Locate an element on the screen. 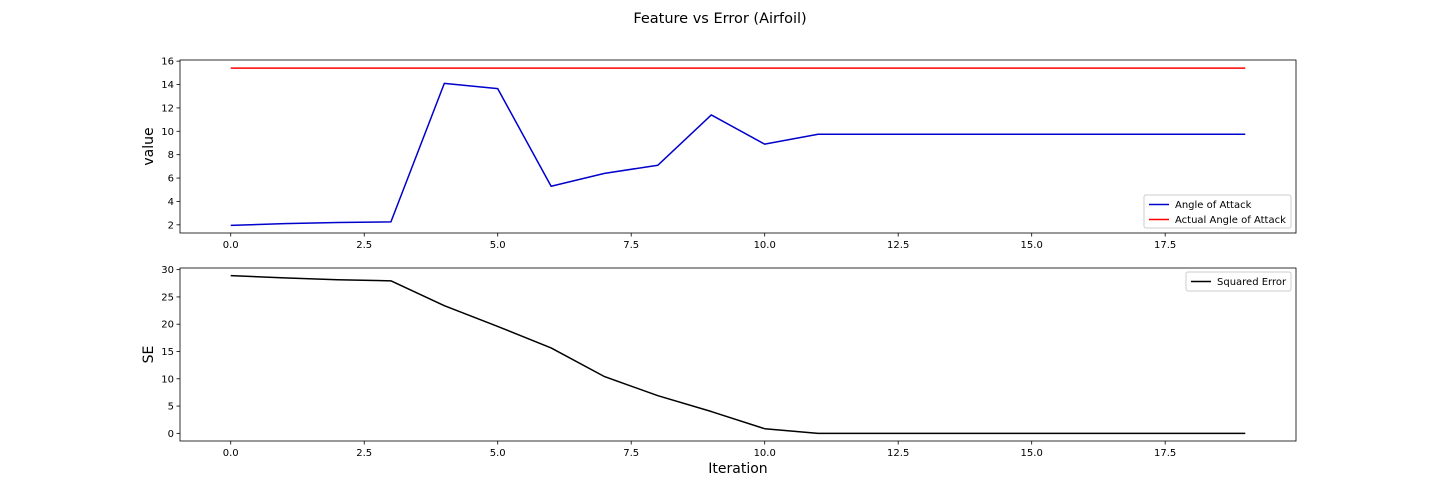 This screenshot has height=504, width=1440. y-axis-label: SE is located at coordinates (149, 355).